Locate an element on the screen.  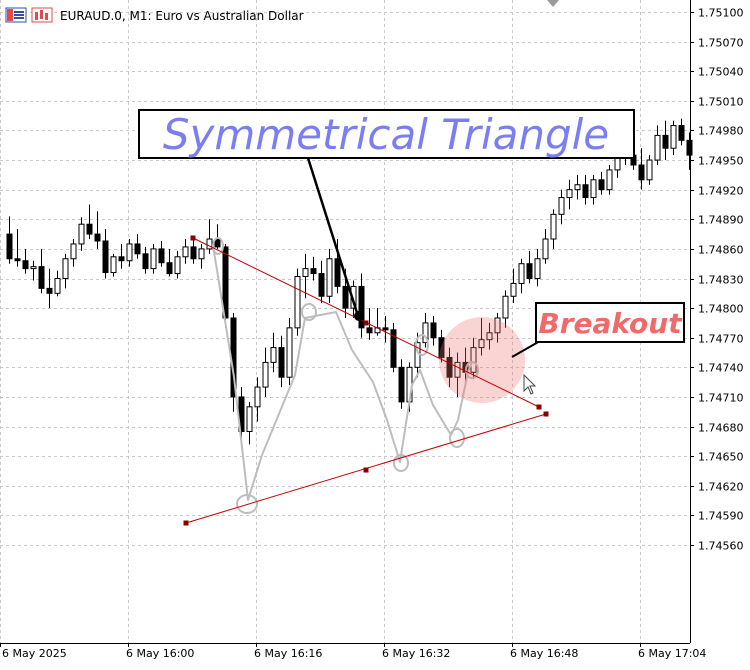
y-tick-label: 1.74590 is located at coordinates (721, 516).